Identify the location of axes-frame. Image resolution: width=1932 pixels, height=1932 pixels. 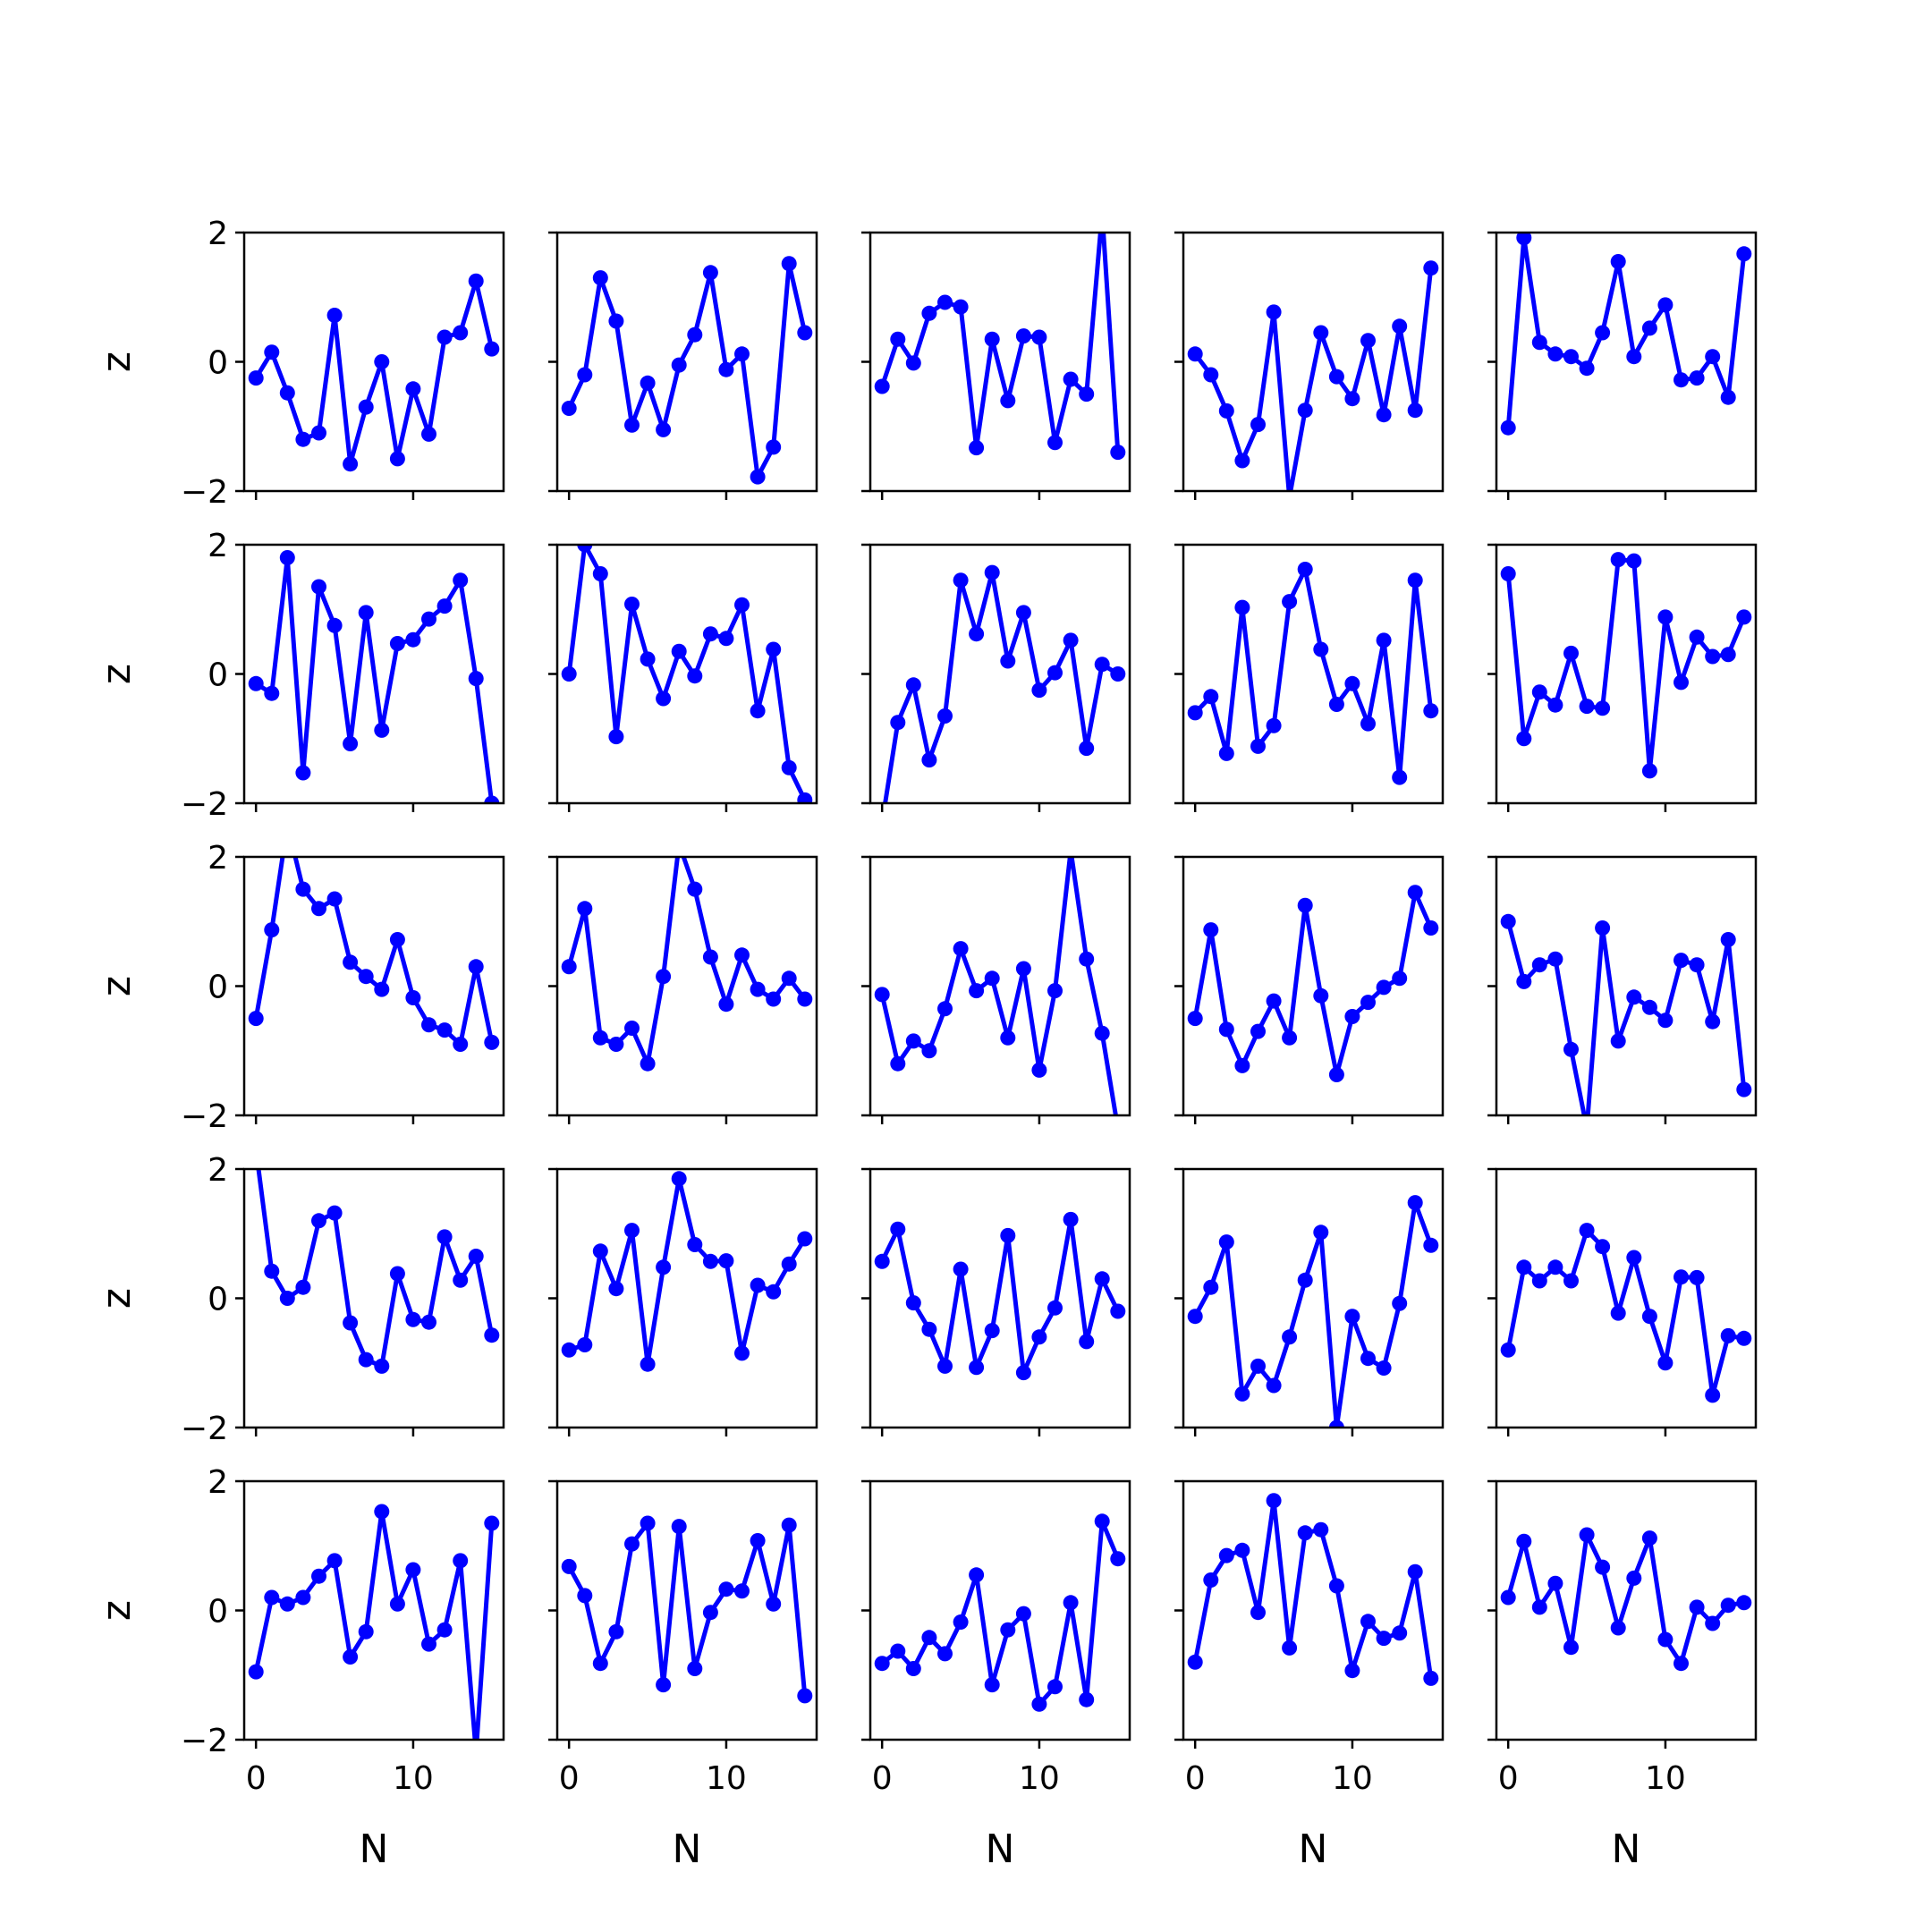
(373, 986).